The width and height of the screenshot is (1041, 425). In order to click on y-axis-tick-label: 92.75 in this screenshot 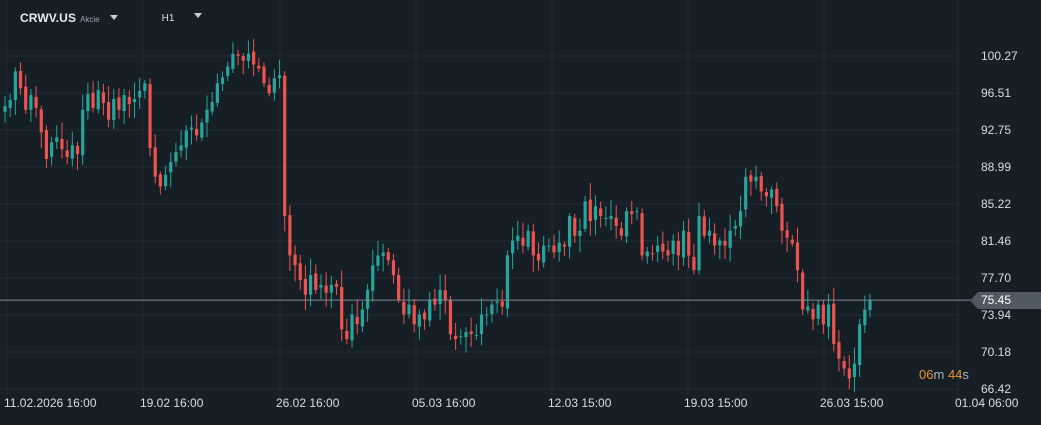, I will do `click(996, 130)`.